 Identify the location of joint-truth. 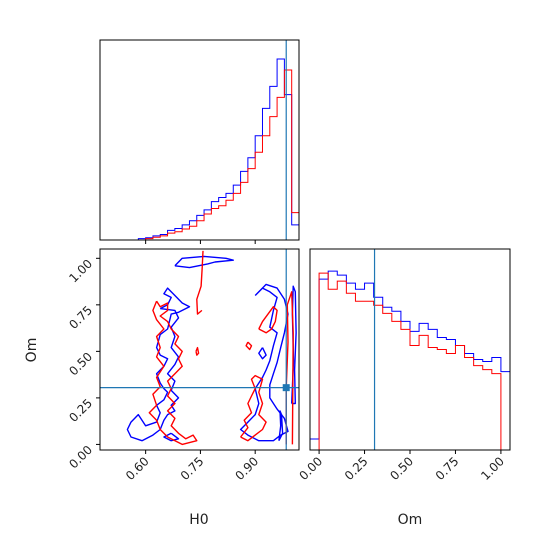
(199, 349).